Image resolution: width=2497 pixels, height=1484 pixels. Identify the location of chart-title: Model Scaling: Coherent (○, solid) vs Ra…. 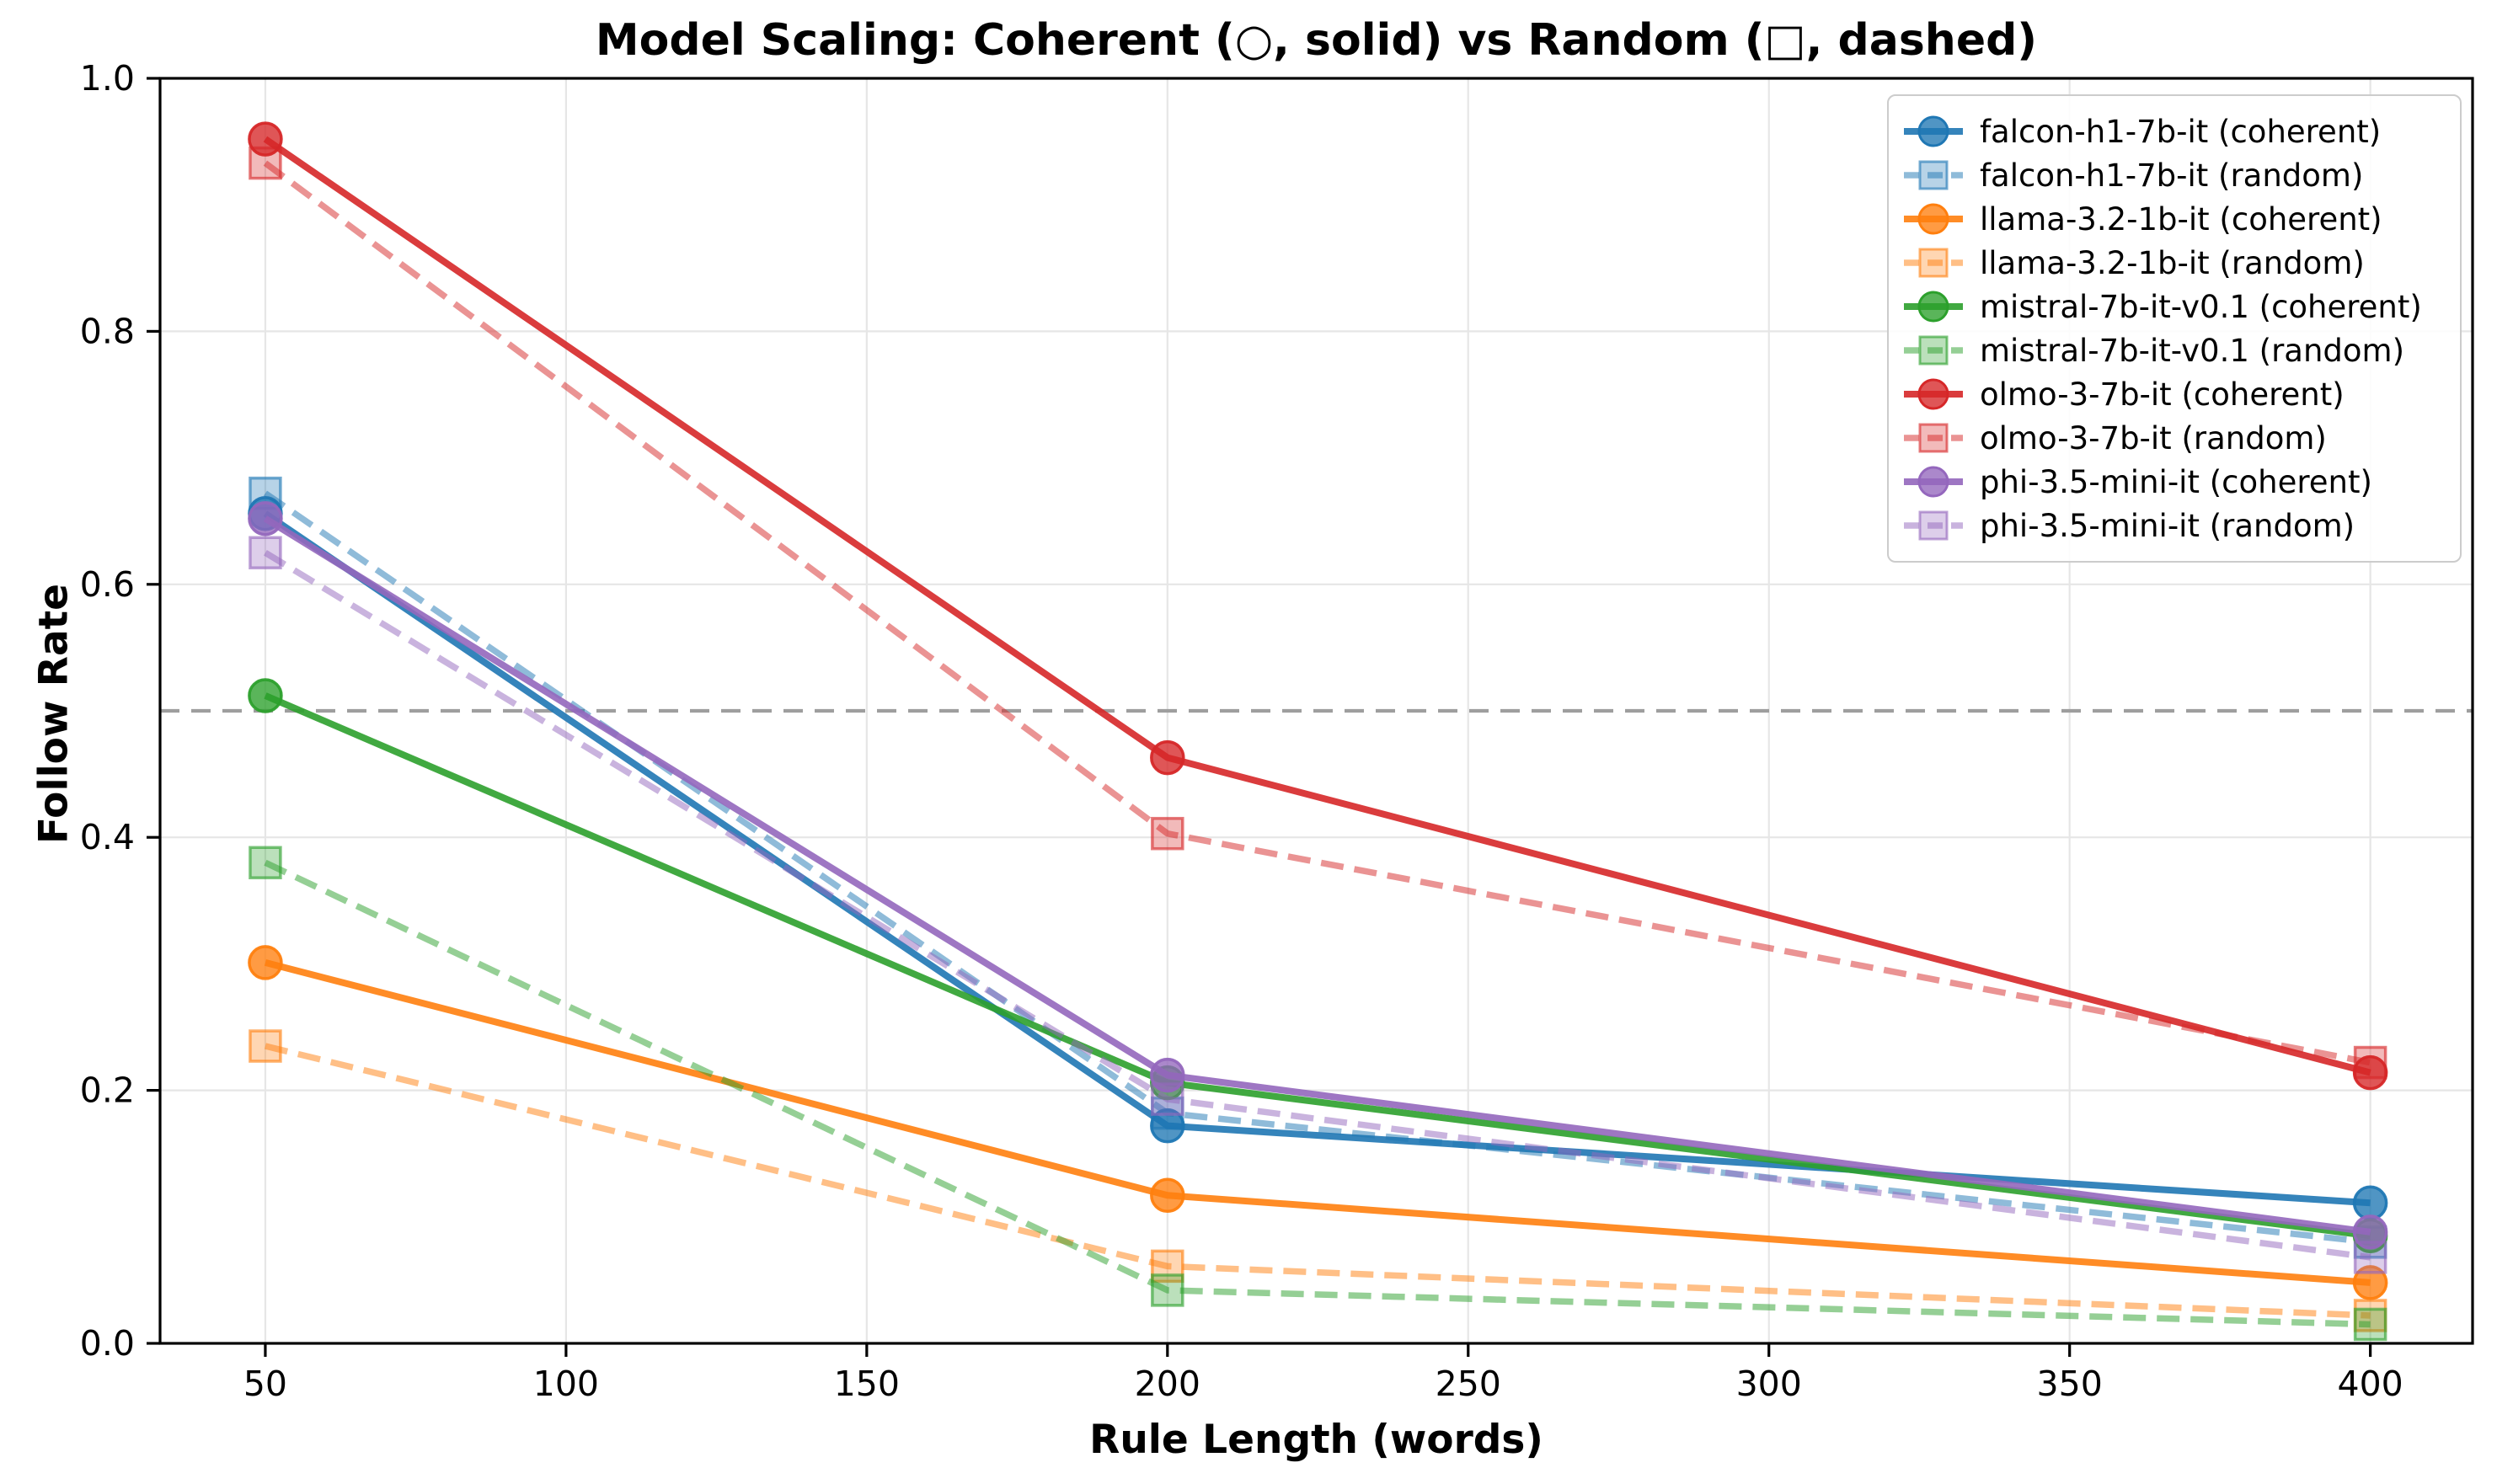
(1316, 41).